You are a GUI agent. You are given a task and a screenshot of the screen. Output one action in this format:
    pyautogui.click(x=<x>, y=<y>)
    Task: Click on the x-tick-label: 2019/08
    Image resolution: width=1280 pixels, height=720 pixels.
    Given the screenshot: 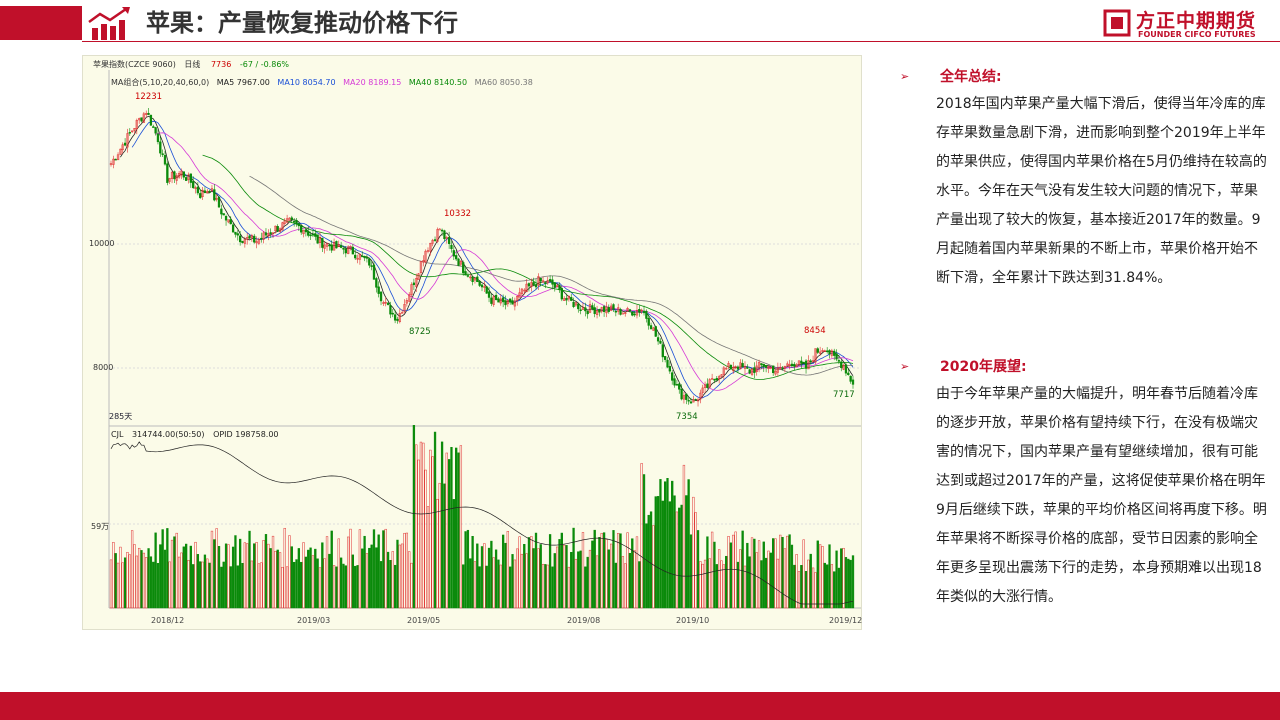 What is the action you would take?
    pyautogui.click(x=584, y=620)
    